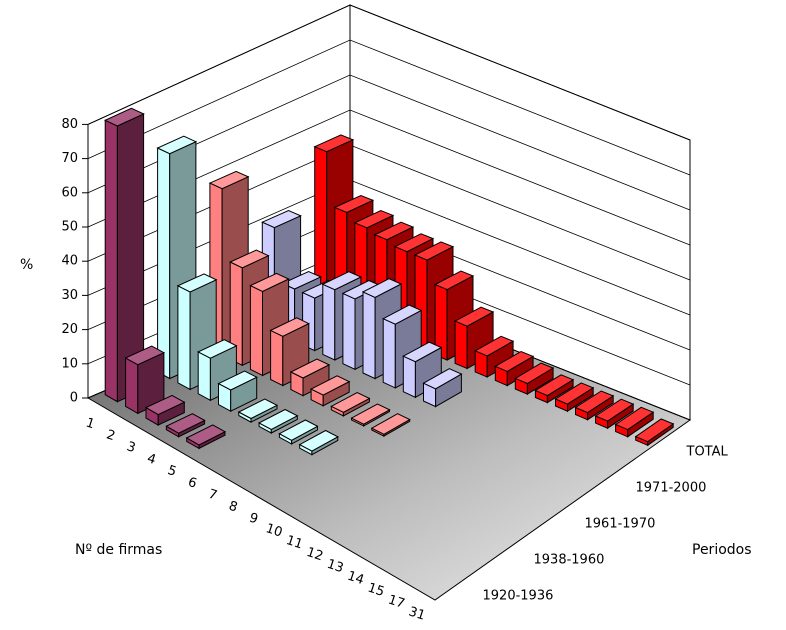  I want to click on legend-label: TOTAL, so click(707, 452).